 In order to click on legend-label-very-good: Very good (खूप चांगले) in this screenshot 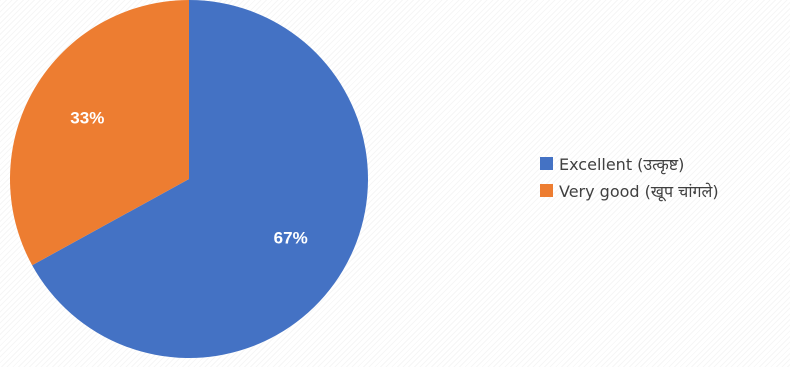, I will do `click(639, 191)`.